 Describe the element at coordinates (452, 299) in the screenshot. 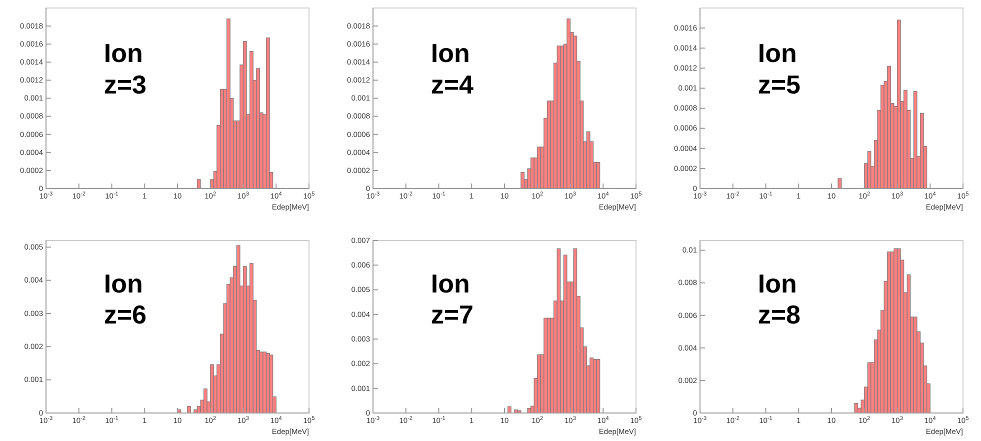

I see `text: Ion z=7` at that location.